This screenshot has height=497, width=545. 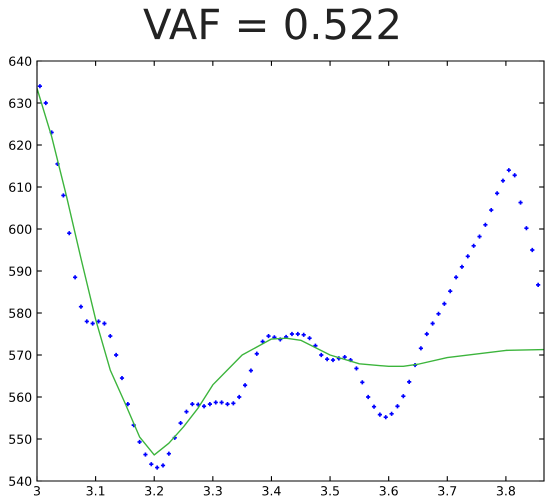 What do you see at coordinates (505, 491) in the screenshot?
I see `x-tick-label: 3.8` at bounding box center [505, 491].